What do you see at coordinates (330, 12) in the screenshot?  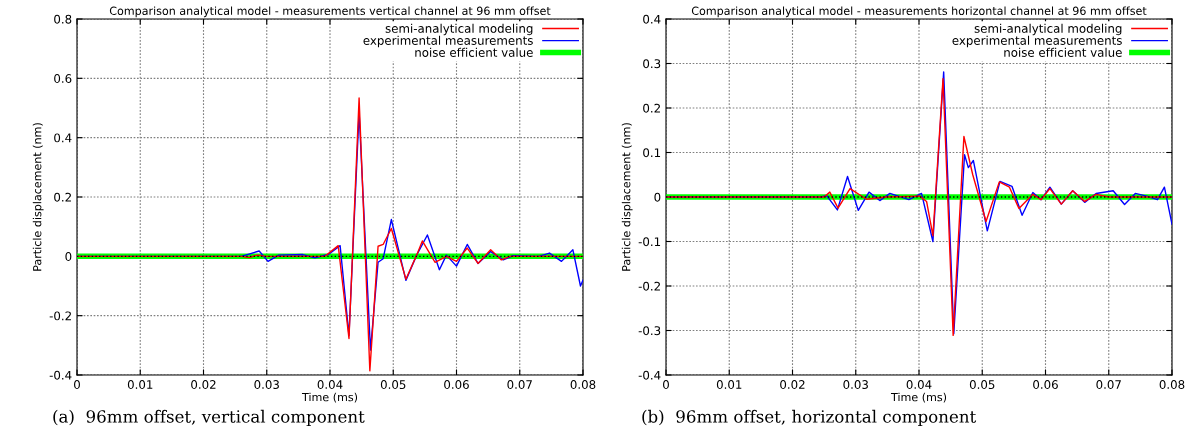 I see `chart-title: Comparison analytical model - measurements vertical channel at 96 mm offset` at bounding box center [330, 12].